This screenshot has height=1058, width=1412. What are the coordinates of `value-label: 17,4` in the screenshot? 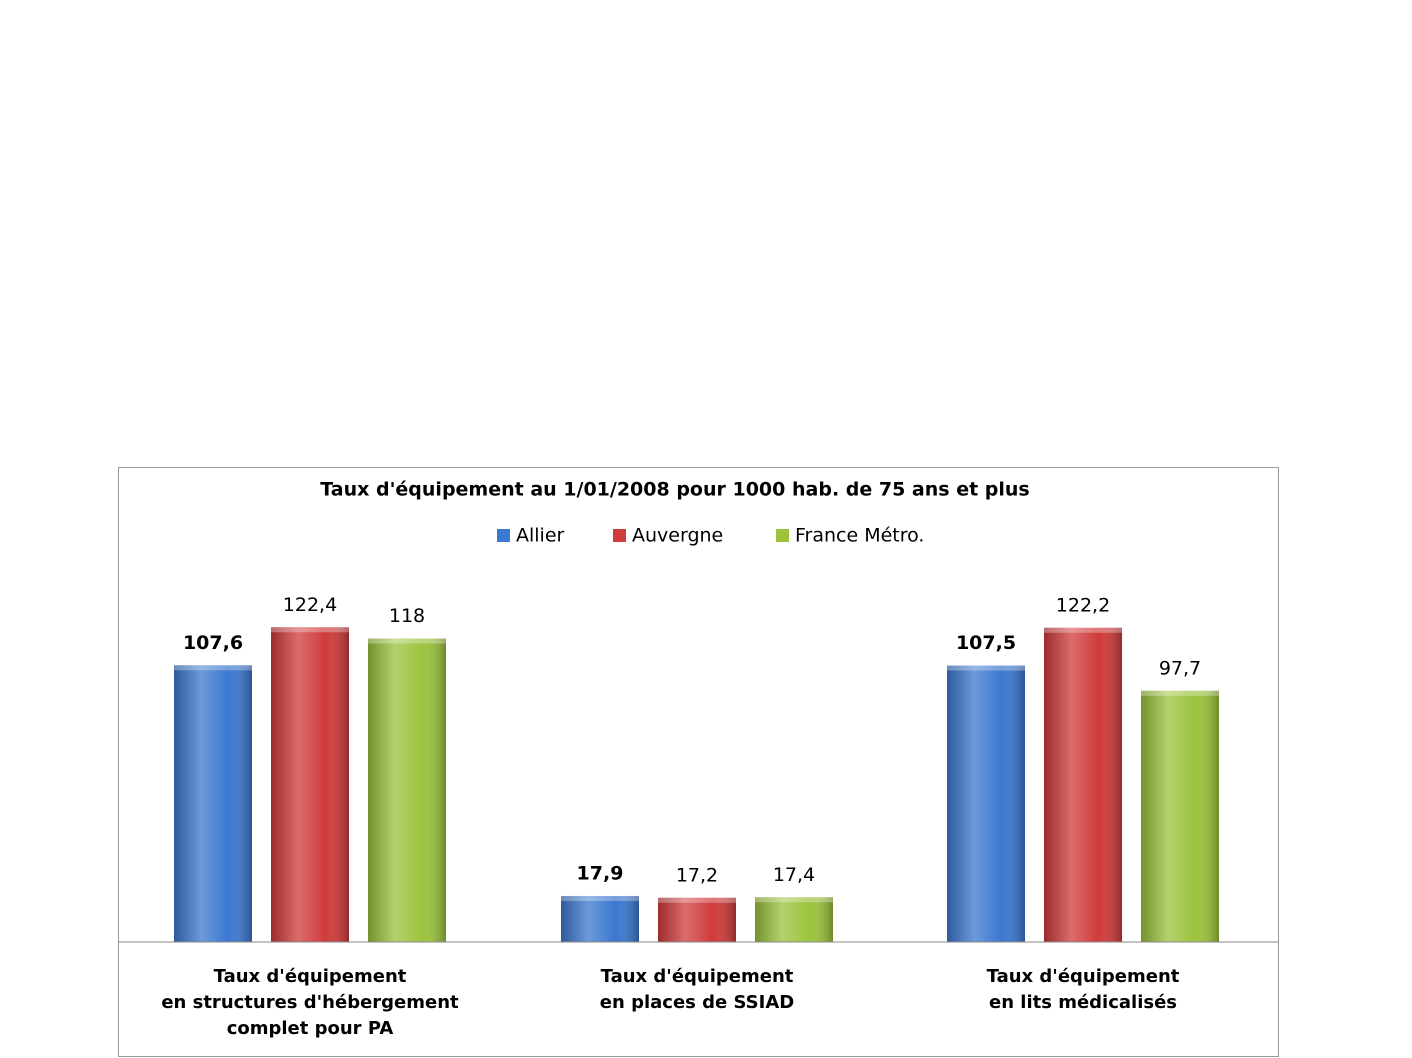 It's located at (794, 875).